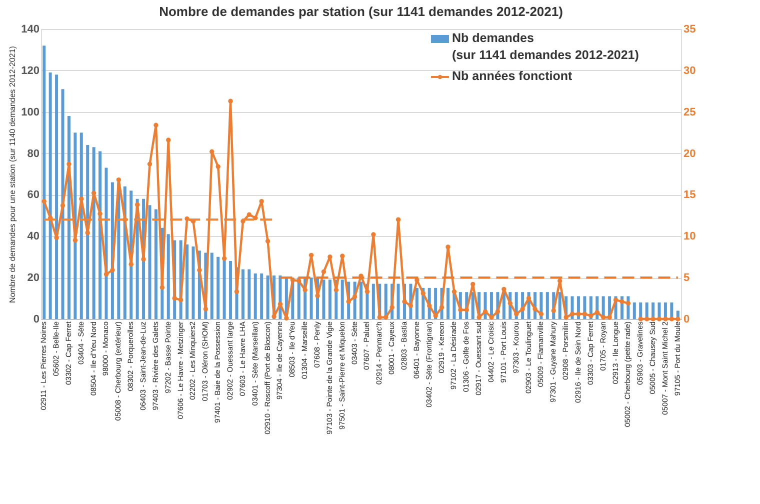  Describe the element at coordinates (33, 195) in the screenshot. I see `y-tick-label: 60` at that location.